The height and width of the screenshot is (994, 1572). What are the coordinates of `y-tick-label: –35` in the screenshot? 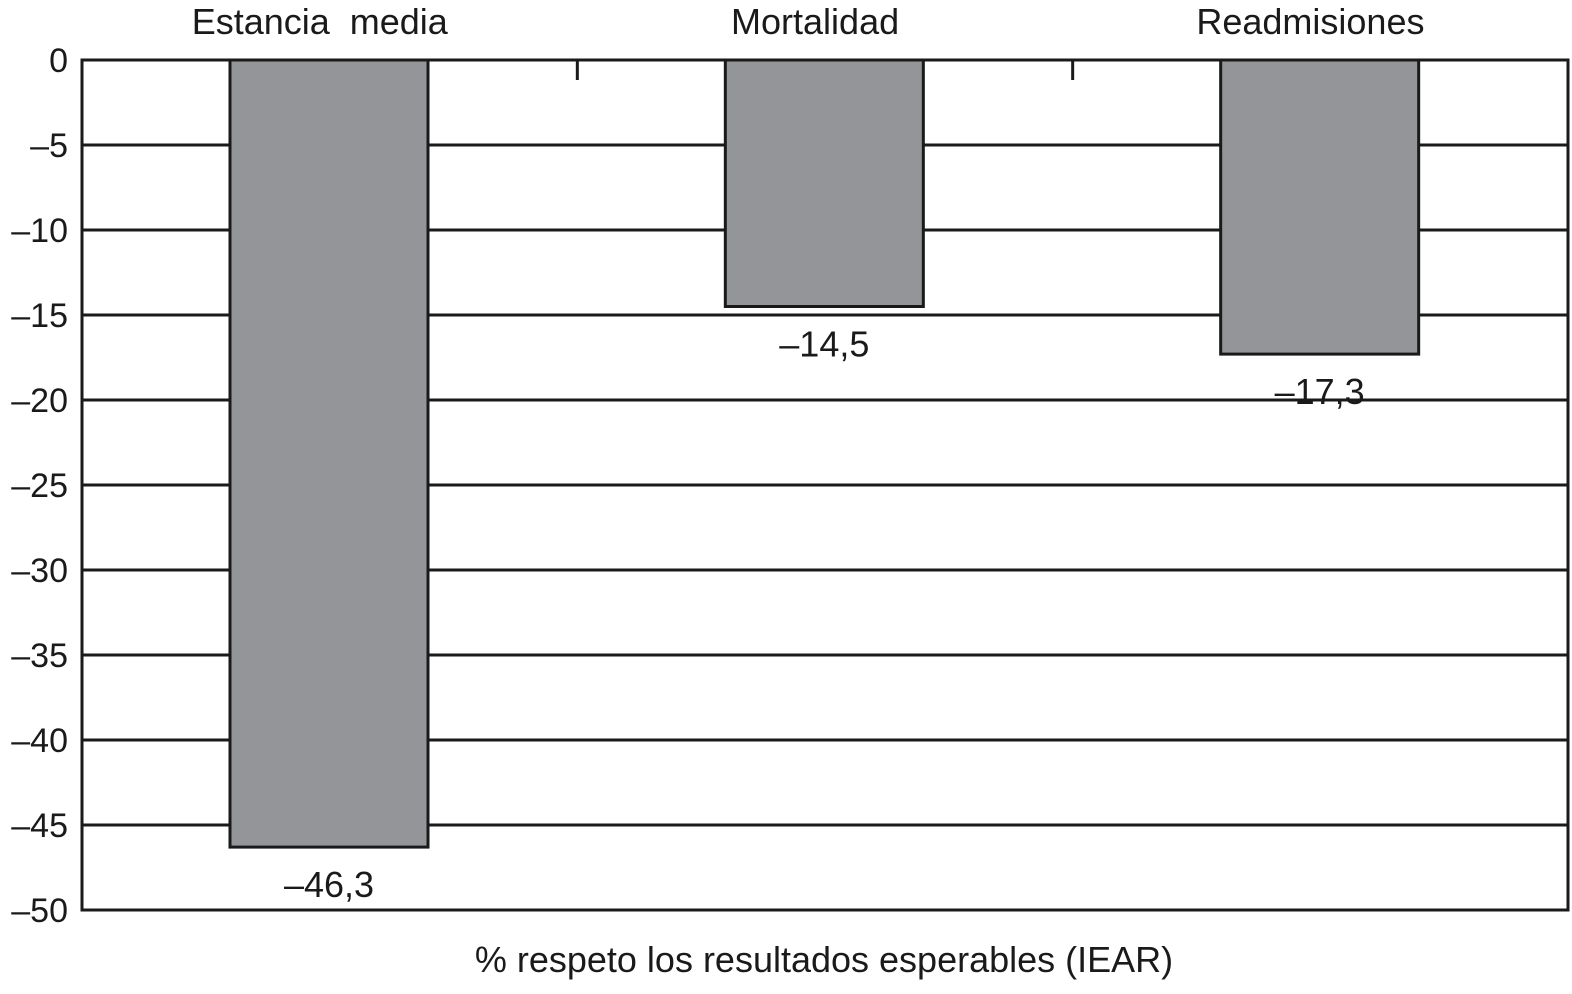 It's located at (39, 656).